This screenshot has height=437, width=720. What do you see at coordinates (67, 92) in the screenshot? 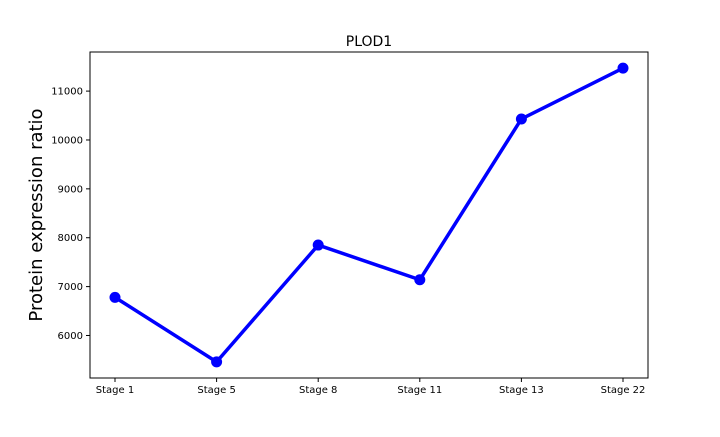
I see `y-tick-label: 11000` at bounding box center [67, 92].